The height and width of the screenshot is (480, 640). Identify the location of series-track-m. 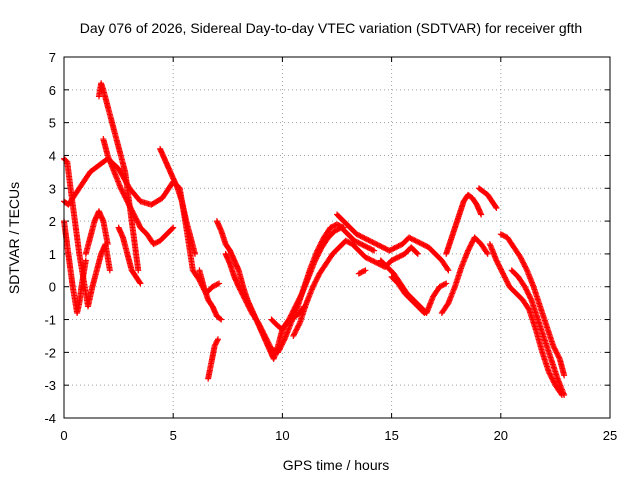
(323, 278).